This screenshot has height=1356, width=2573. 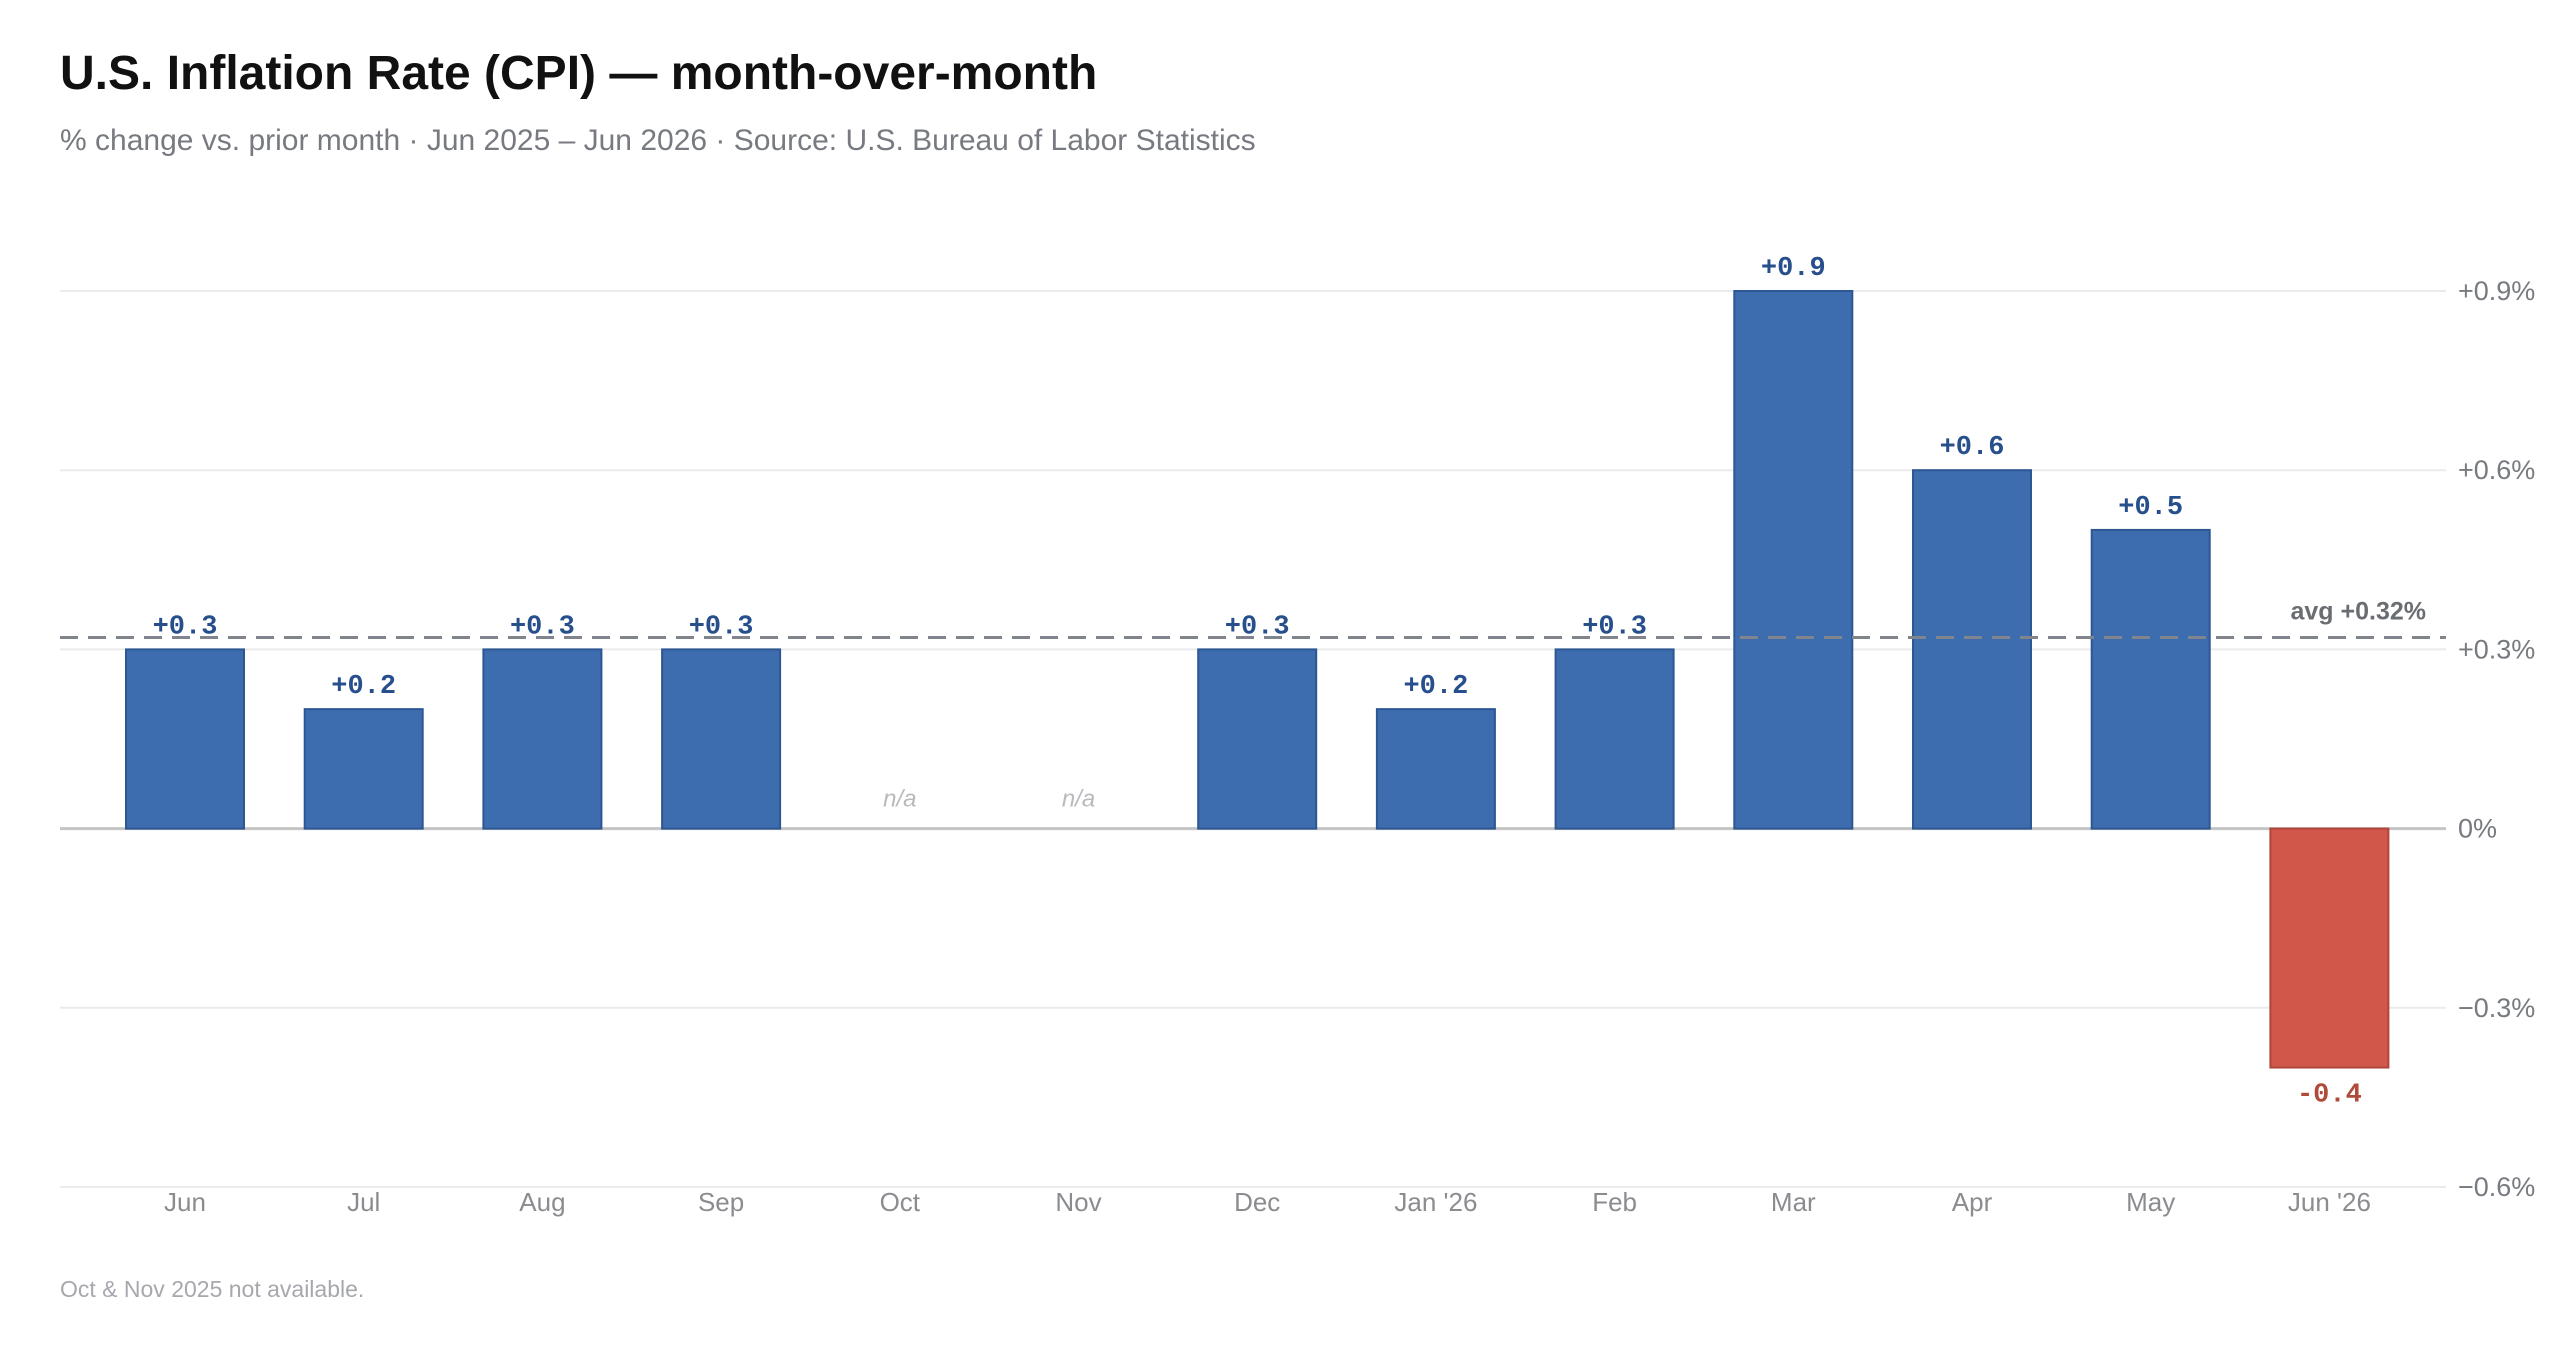 What do you see at coordinates (363, 1202) in the screenshot?
I see `x-tick-label: Jul` at bounding box center [363, 1202].